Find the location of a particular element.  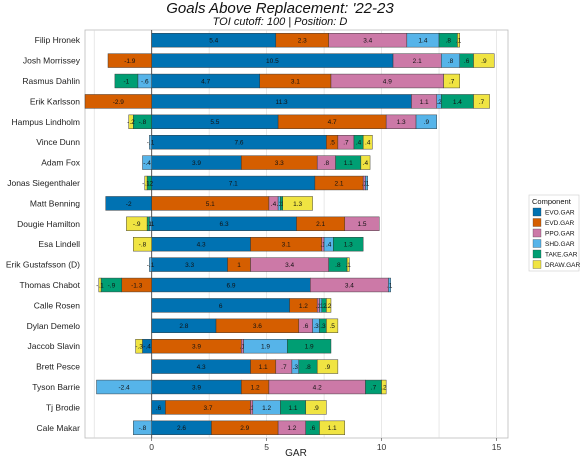

player-label: Jaccob Slavin is located at coordinates (54, 346).